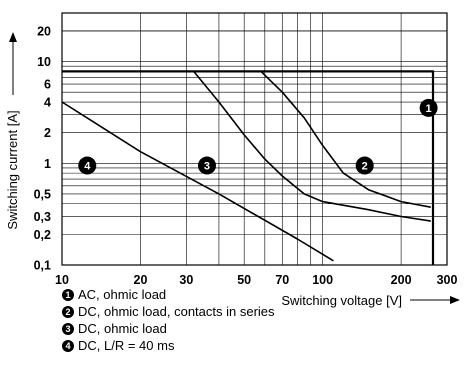  Describe the element at coordinates (282, 280) in the screenshot. I see `x-tick-label: 70` at that location.